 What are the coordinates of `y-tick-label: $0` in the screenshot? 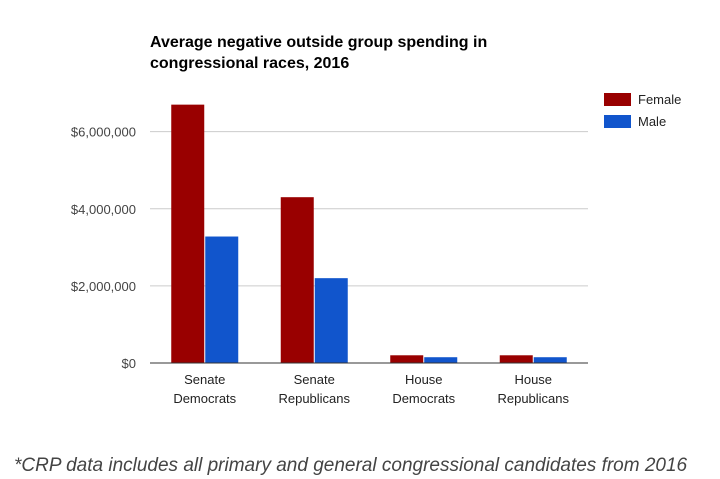 It's located at (129, 363).